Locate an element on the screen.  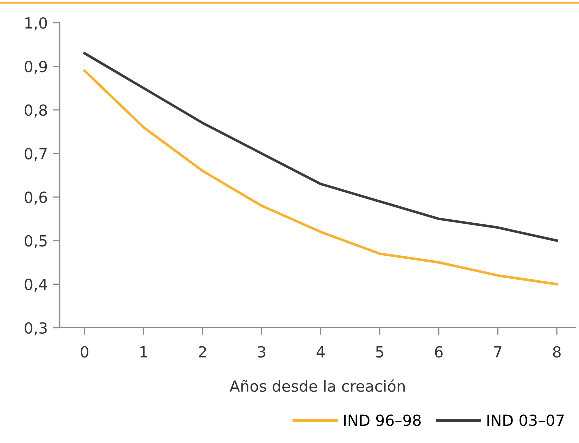
y-tick-label: 0,3 is located at coordinates (35, 329).